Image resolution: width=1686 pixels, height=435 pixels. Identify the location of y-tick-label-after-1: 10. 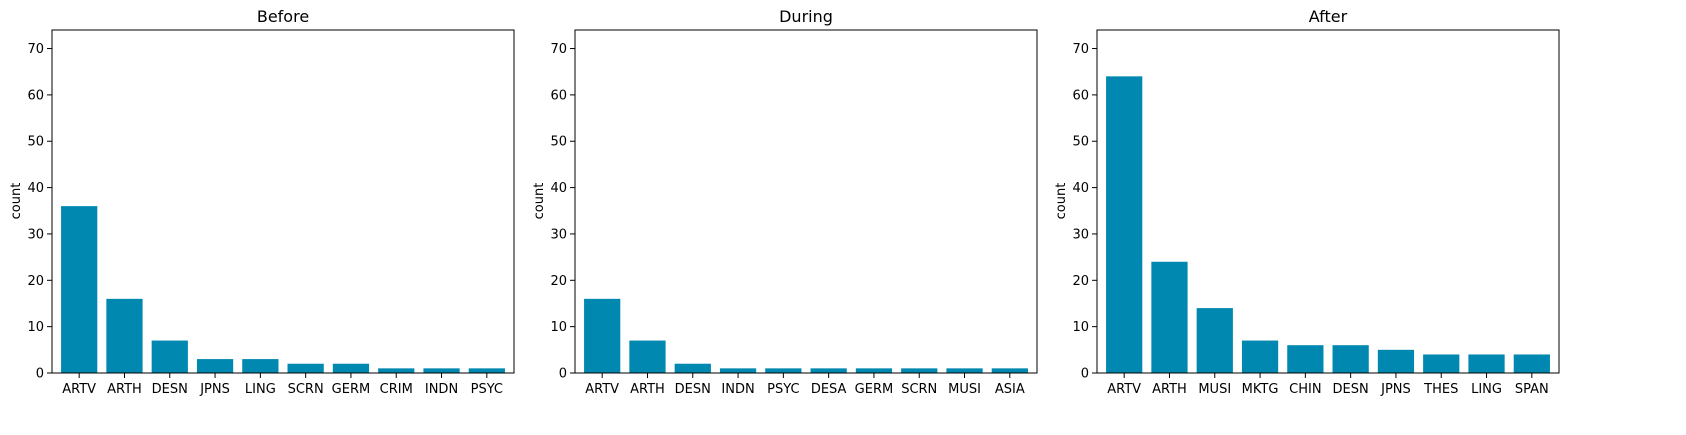
(1080, 327).